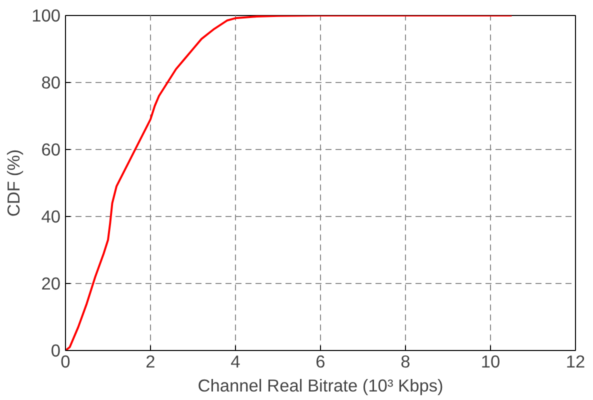 The height and width of the screenshot is (400, 593). I want to click on x-tick-label: 4, so click(235, 362).